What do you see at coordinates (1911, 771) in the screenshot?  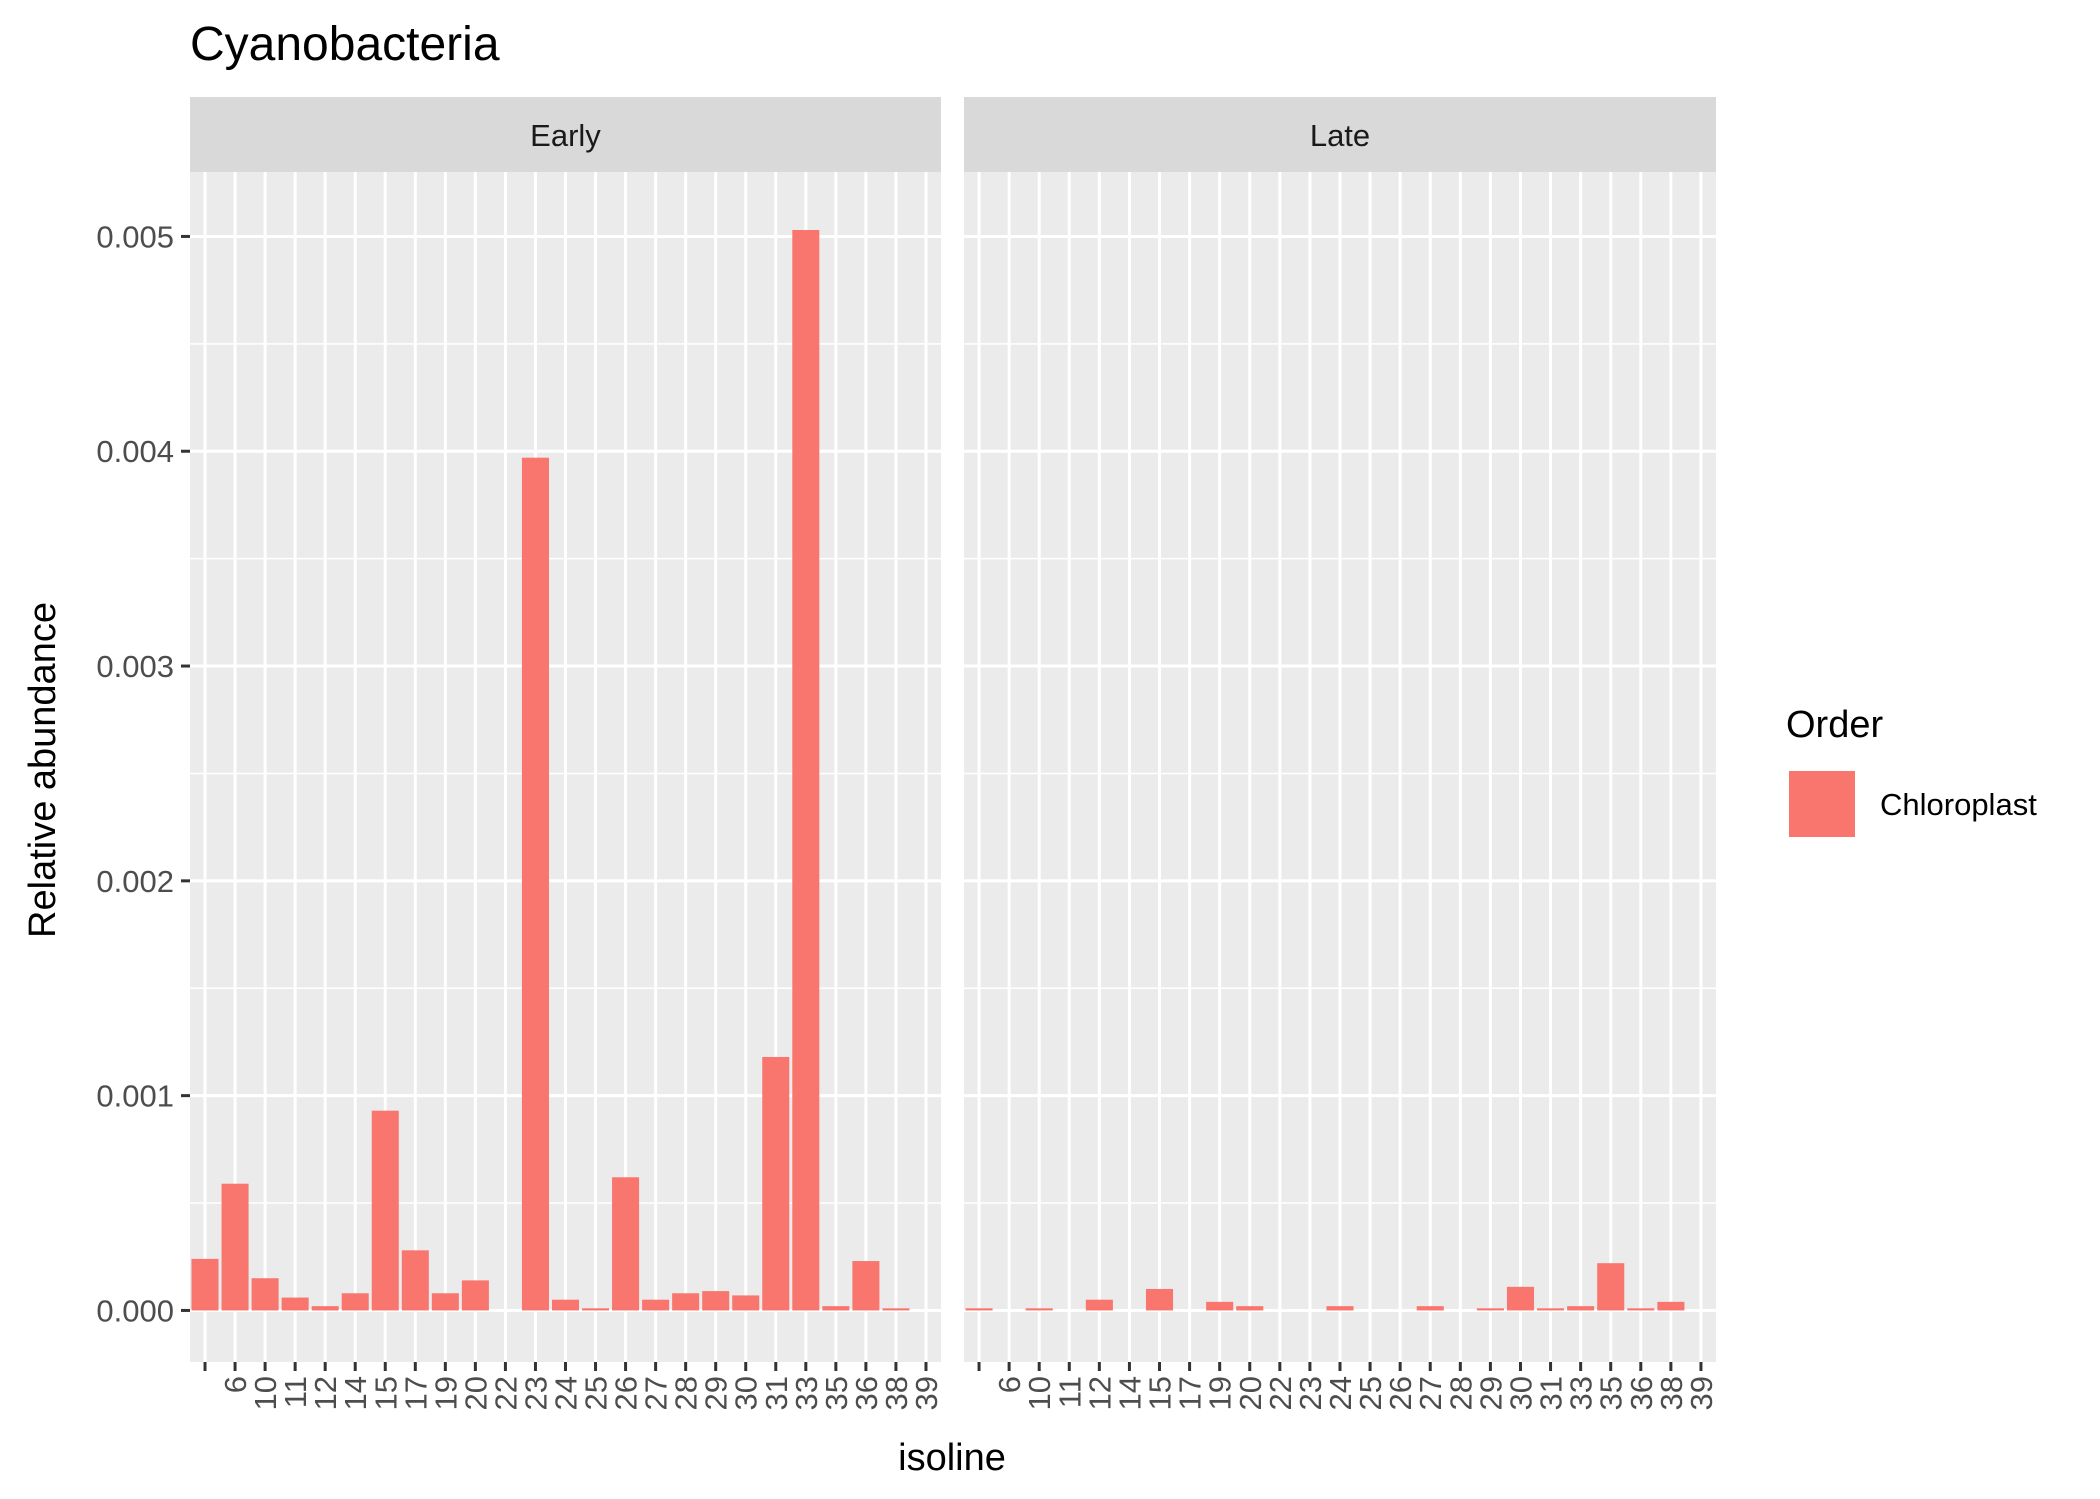 I see `legend: Order Chloroplast` at bounding box center [1911, 771].